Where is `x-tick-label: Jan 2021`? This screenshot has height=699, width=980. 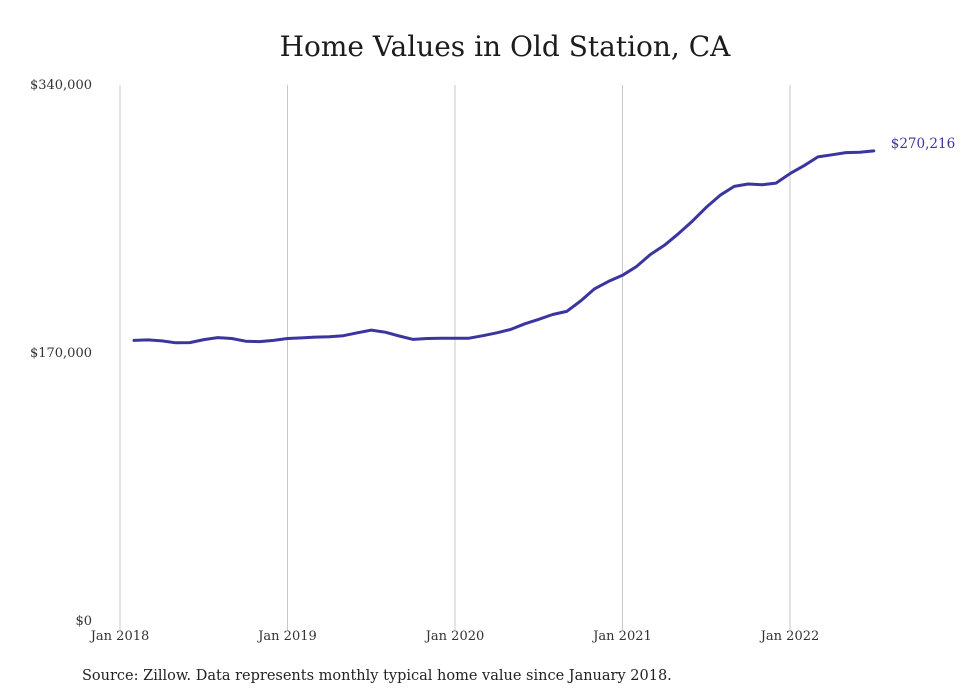
x-tick-label: Jan 2021 is located at coordinates (621, 636).